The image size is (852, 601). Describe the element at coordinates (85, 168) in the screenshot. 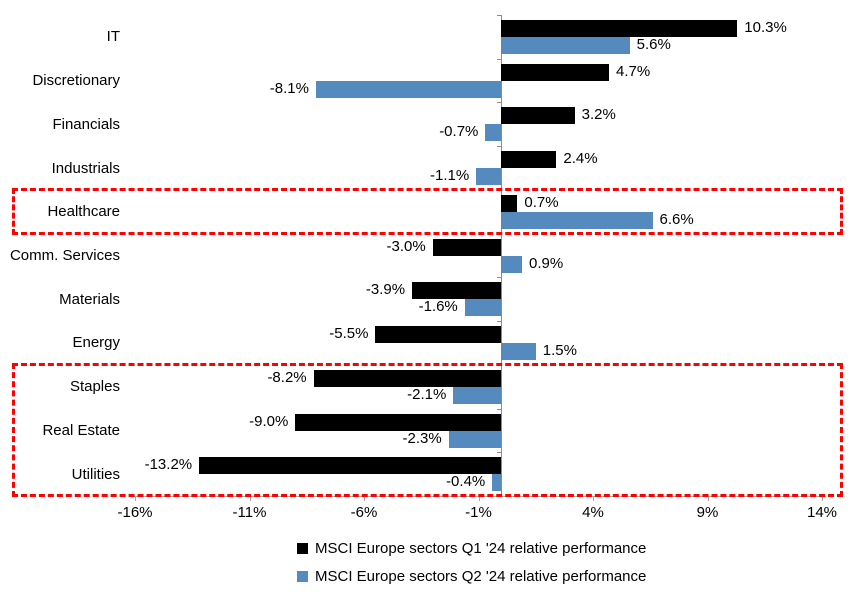

I see `category-label: Industrials` at that location.